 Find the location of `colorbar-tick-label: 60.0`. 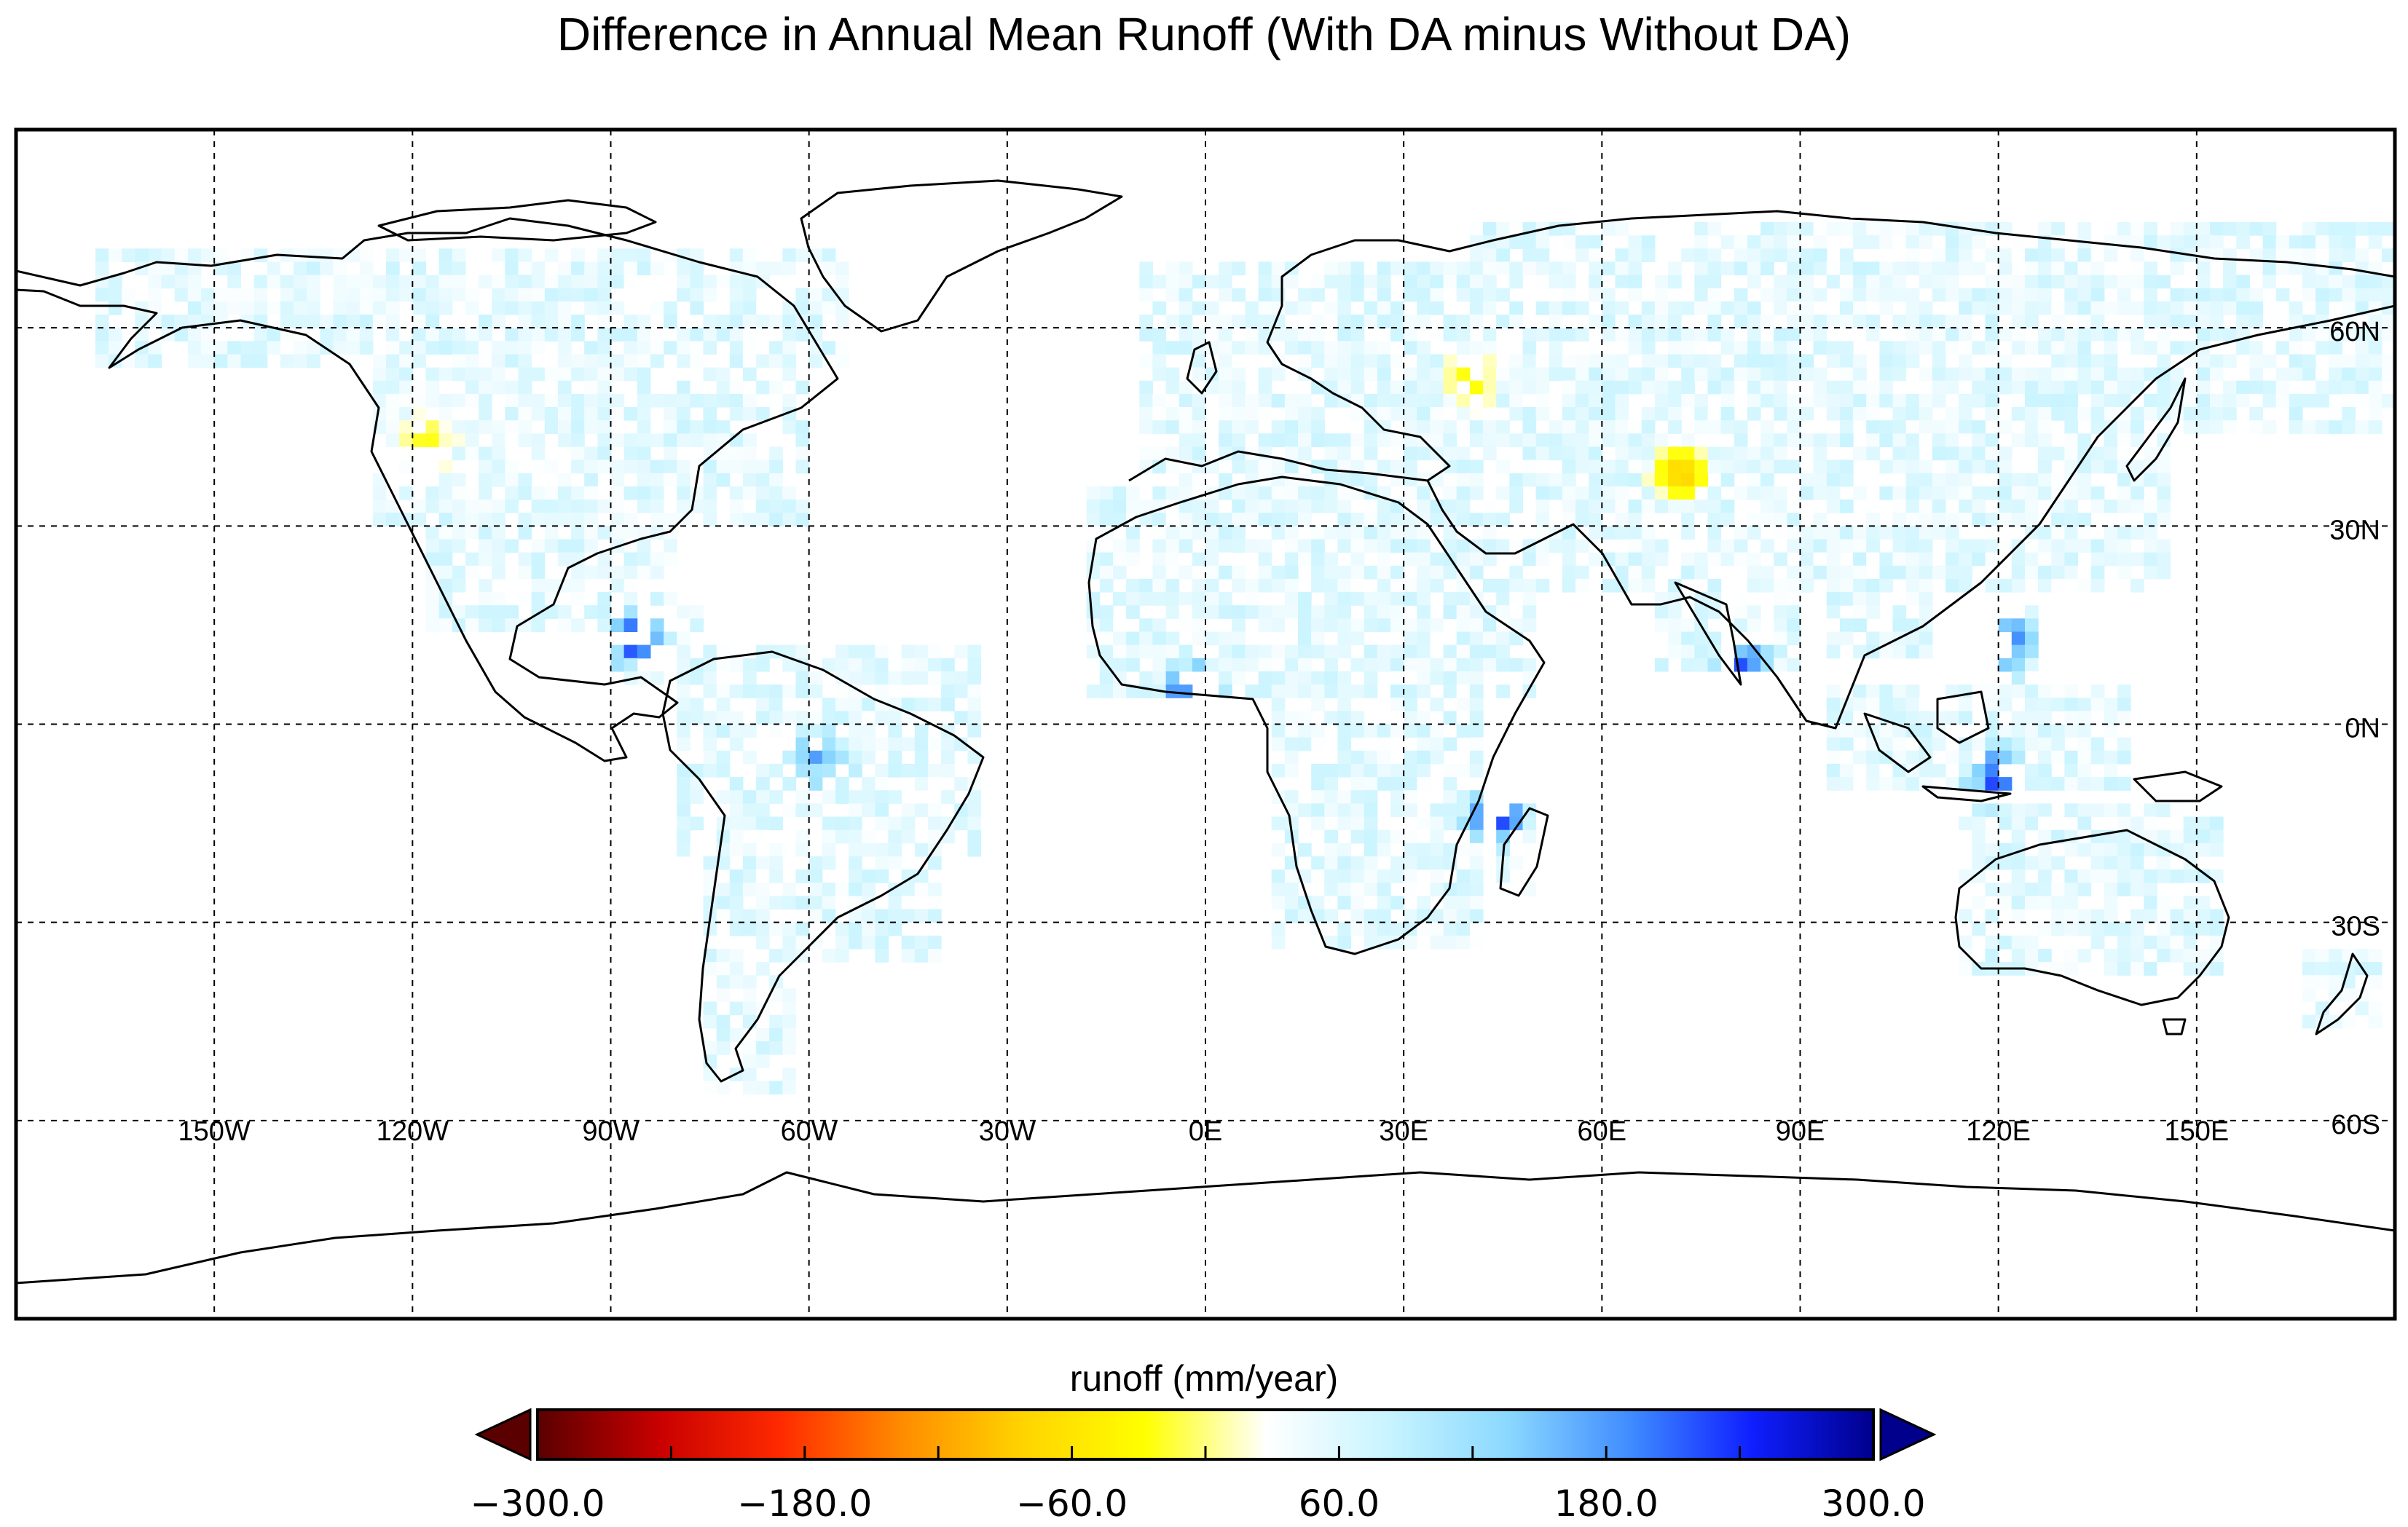

colorbar-tick-label: 60.0 is located at coordinates (1339, 1504).